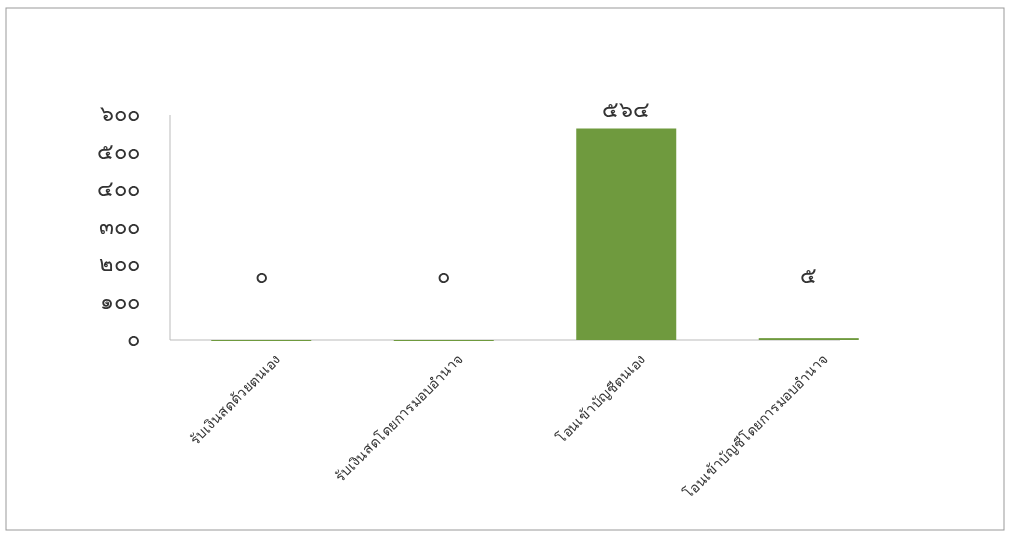  What do you see at coordinates (120, 301) in the screenshot?
I see `y-tick-label: ๑๐๐` at bounding box center [120, 301].